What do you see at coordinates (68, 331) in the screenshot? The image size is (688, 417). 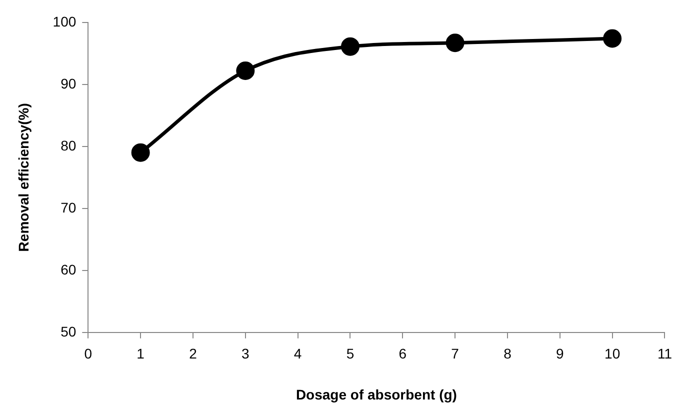 I see `y-tick-label: 50` at bounding box center [68, 331].